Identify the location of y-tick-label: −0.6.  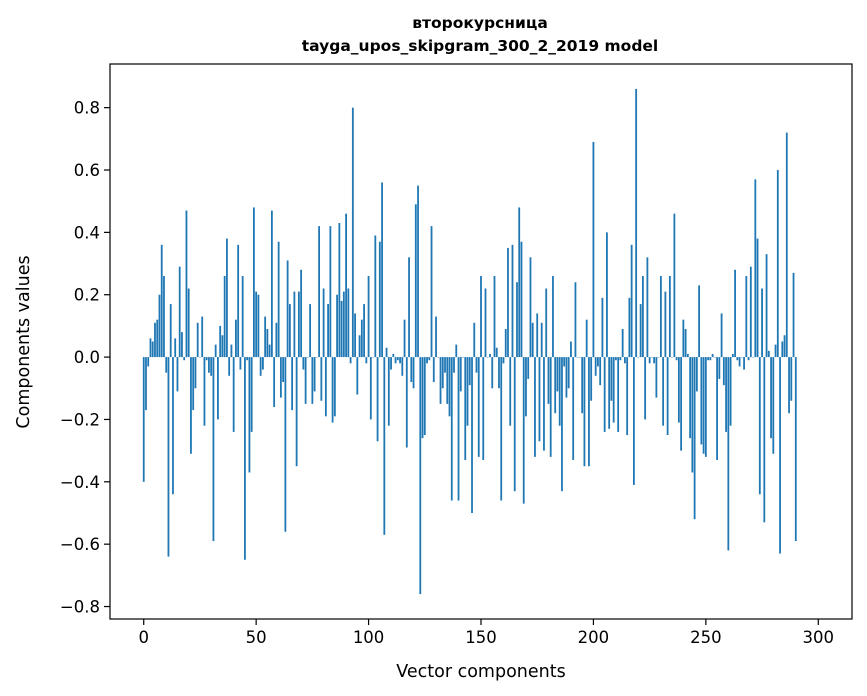
(80, 544).